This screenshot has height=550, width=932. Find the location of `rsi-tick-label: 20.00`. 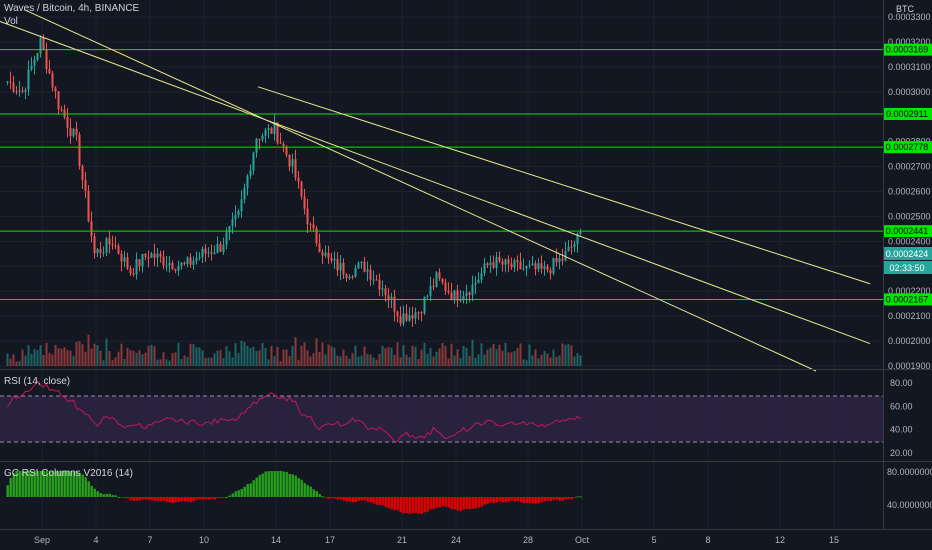

rsi-tick-label: 20.00 is located at coordinates (901, 453).